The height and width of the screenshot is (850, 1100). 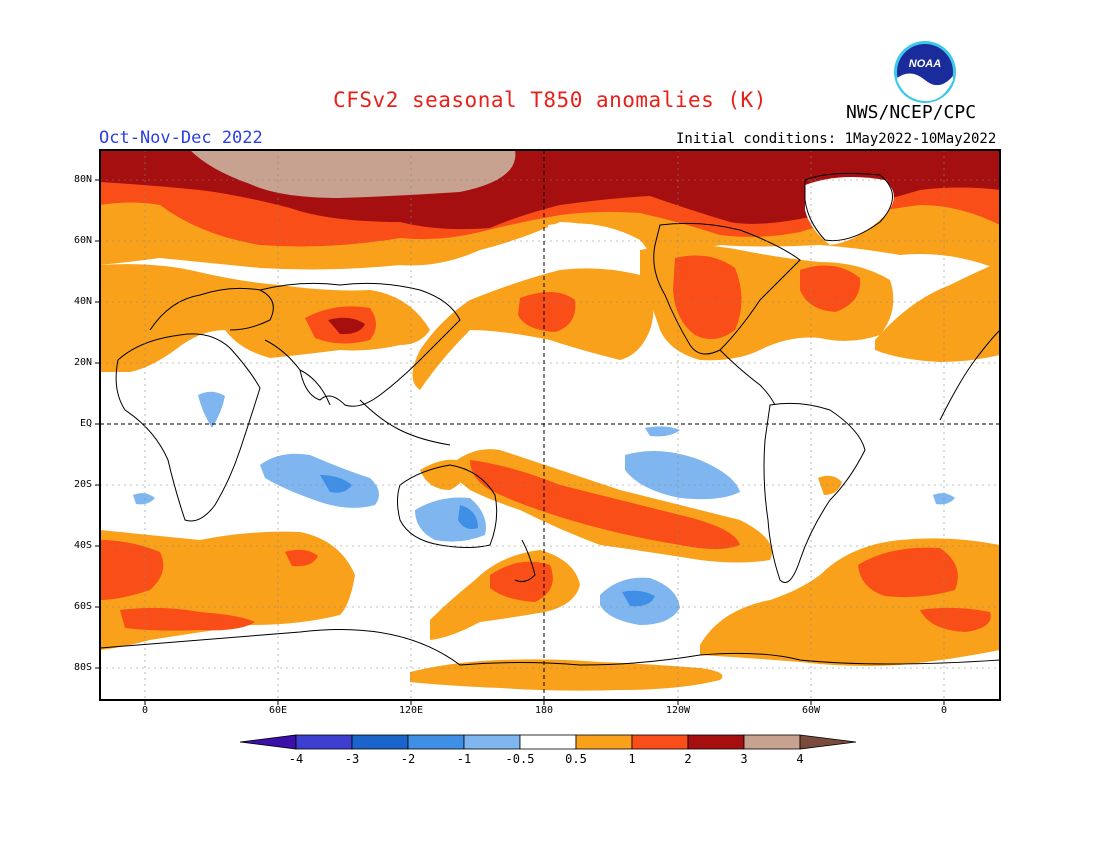 What do you see at coordinates (82, 301) in the screenshot?
I see `lat-label-40n: 40N` at bounding box center [82, 301].